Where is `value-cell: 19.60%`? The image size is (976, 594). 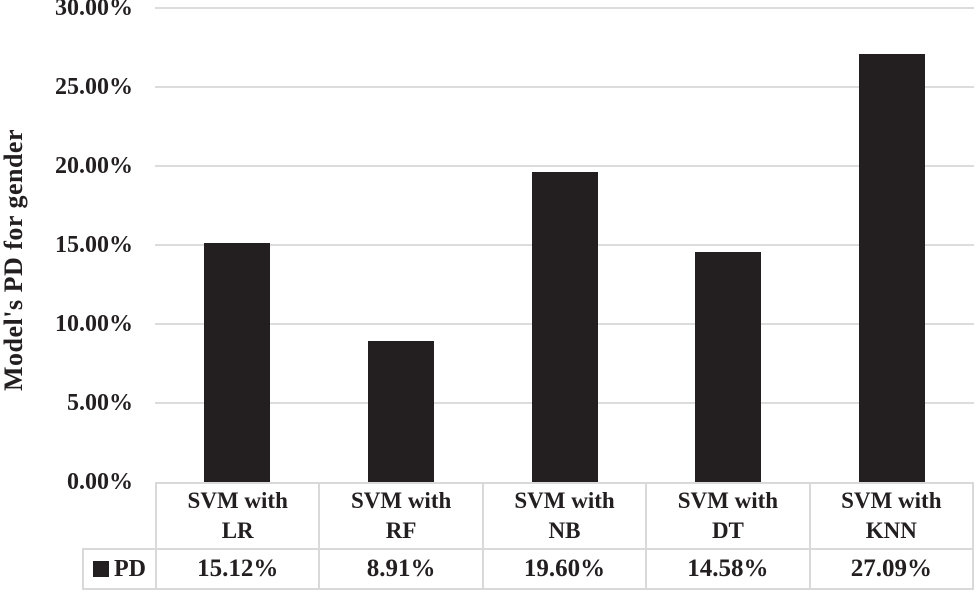 value-cell: 19.60% is located at coordinates (563, 569).